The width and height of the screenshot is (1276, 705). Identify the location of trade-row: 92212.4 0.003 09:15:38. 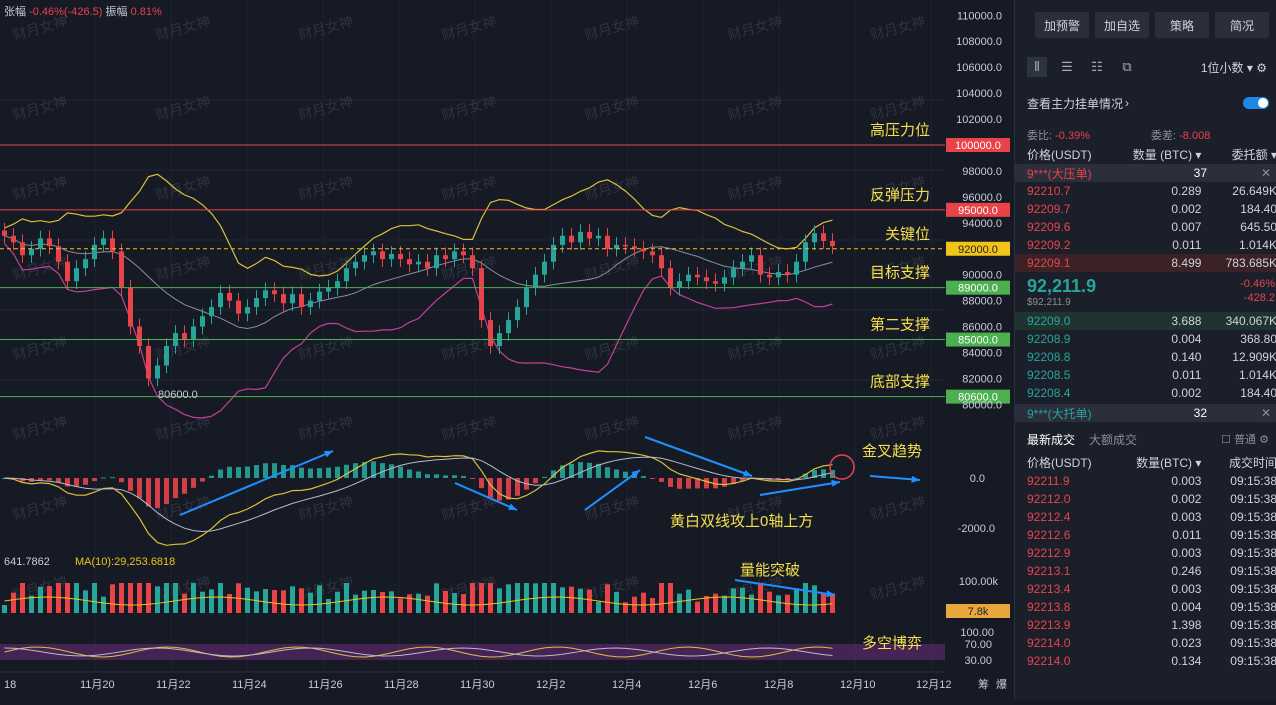
(1145, 517).